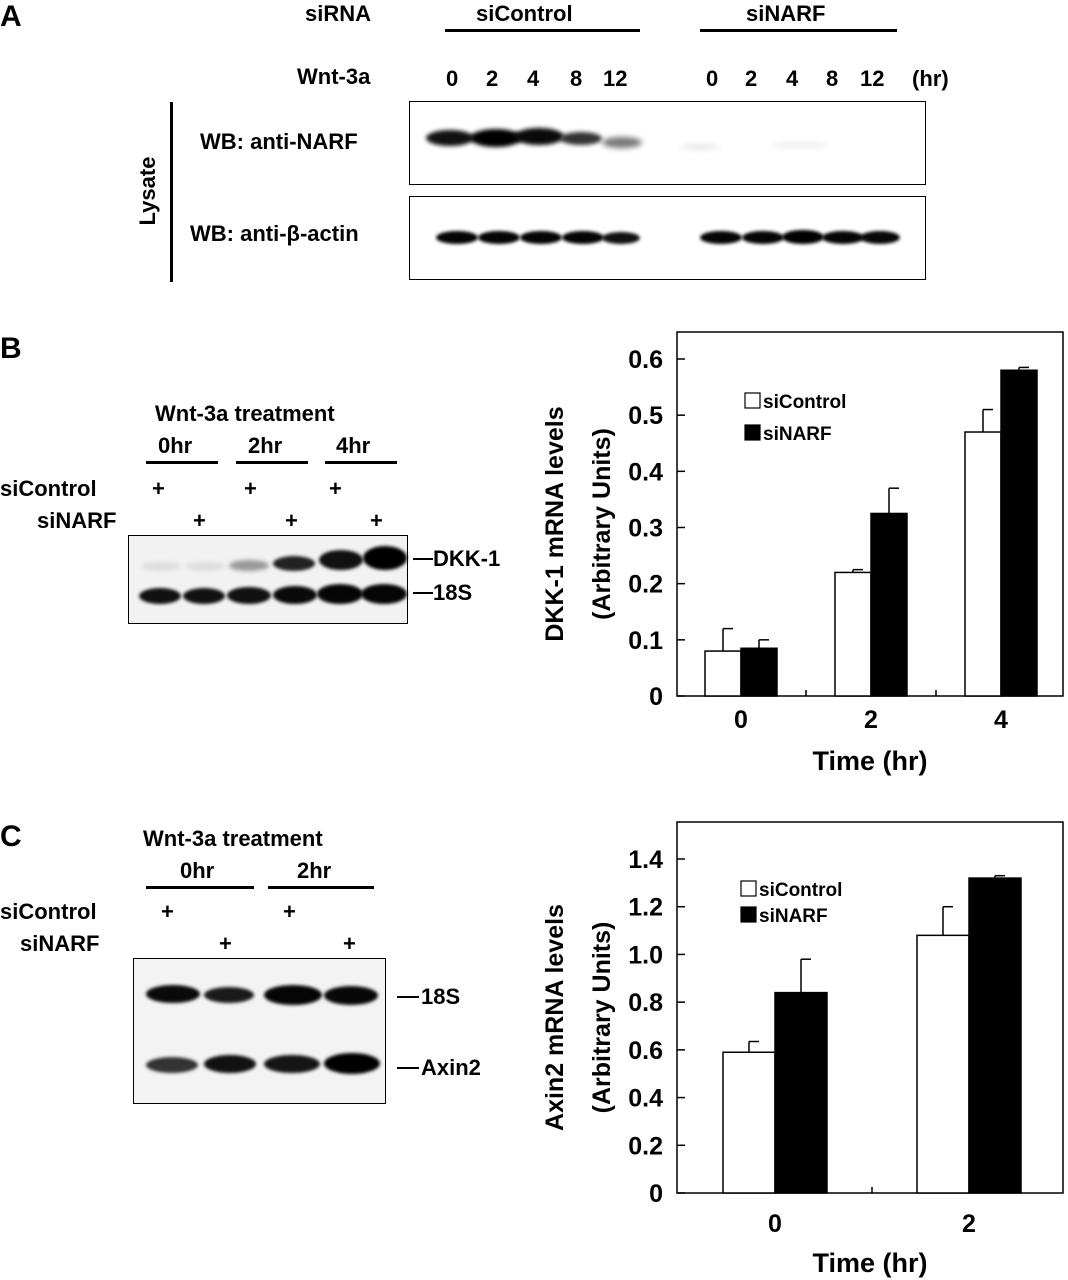  I want to click on panel-a-letter: A, so click(11, 16).